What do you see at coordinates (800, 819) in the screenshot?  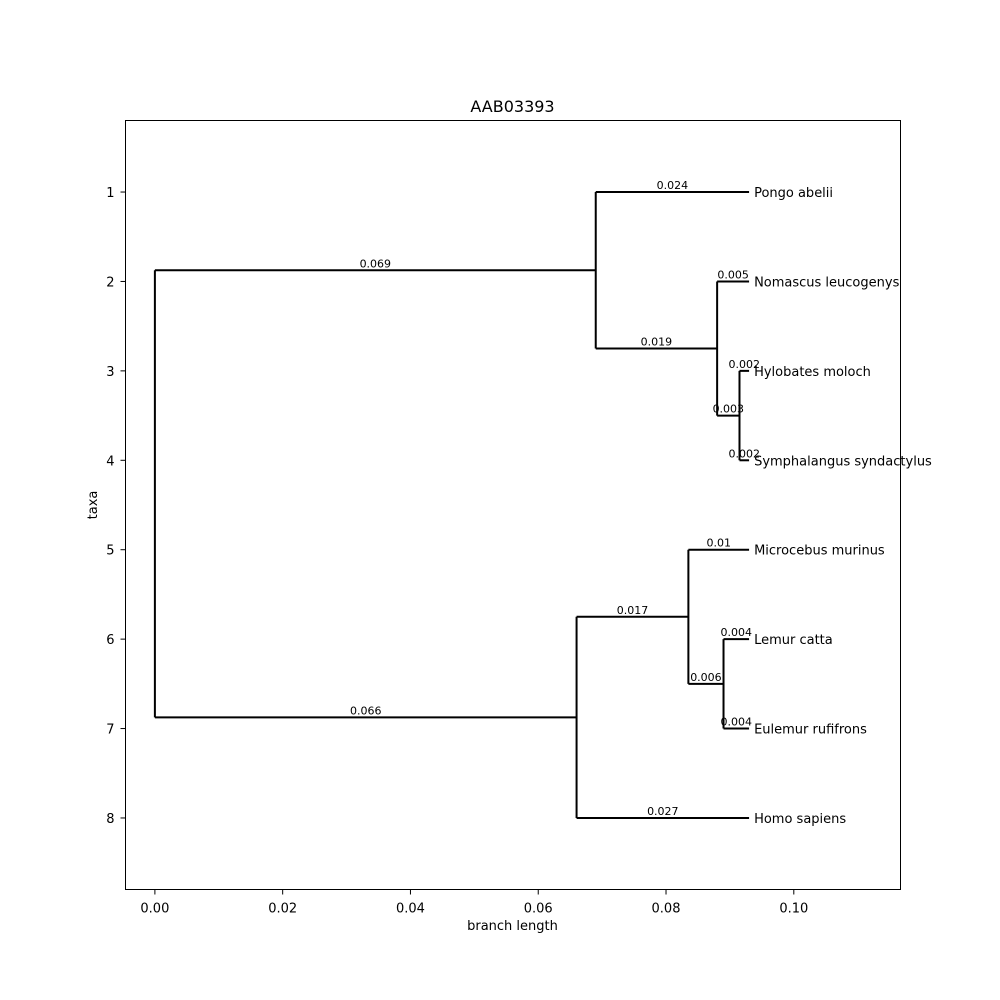 I see `taxon-label-homo: Homo sapiens` at bounding box center [800, 819].